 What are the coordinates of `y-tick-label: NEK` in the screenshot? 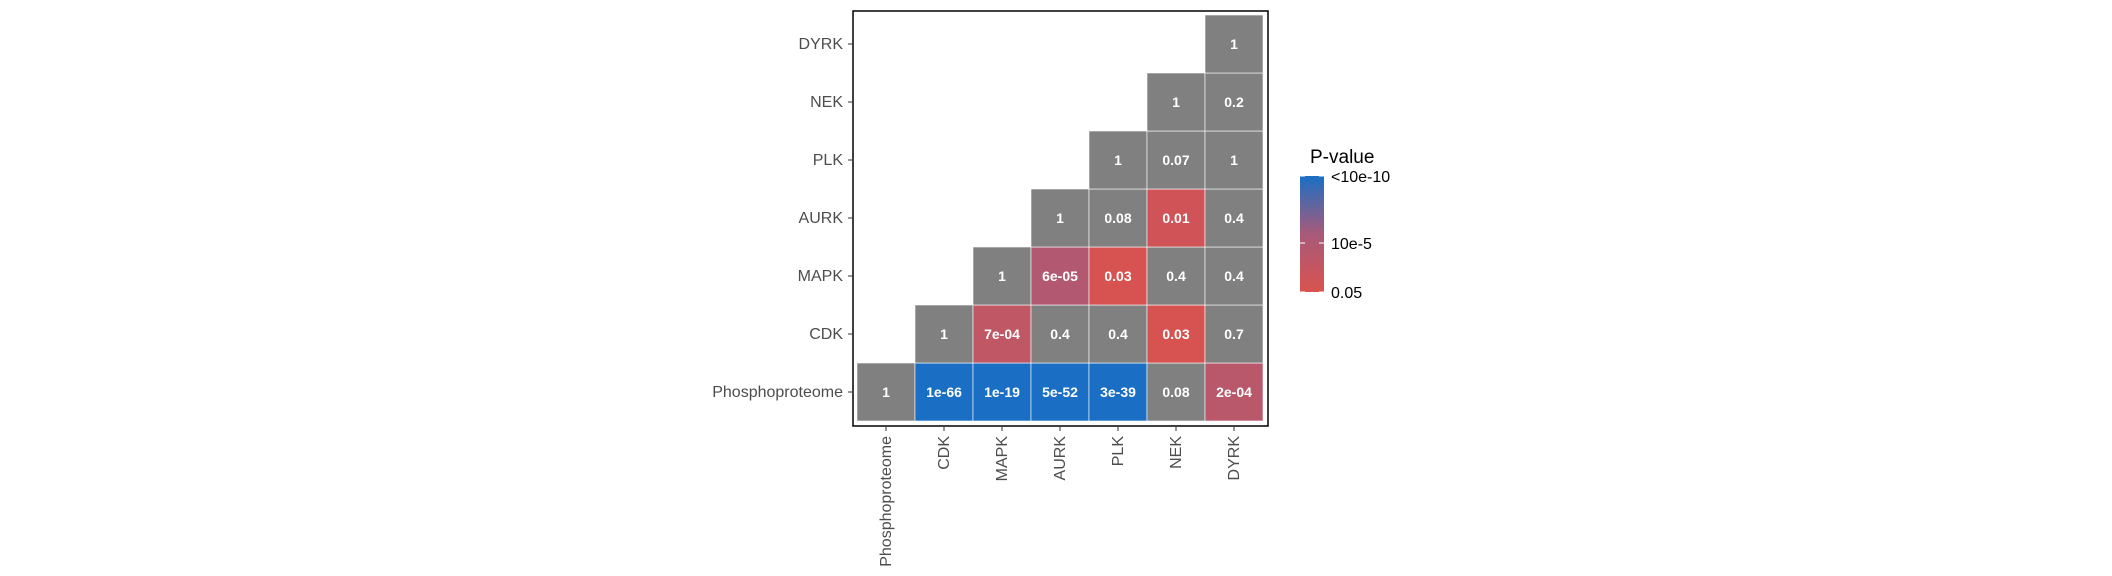 It's located at (826, 102).